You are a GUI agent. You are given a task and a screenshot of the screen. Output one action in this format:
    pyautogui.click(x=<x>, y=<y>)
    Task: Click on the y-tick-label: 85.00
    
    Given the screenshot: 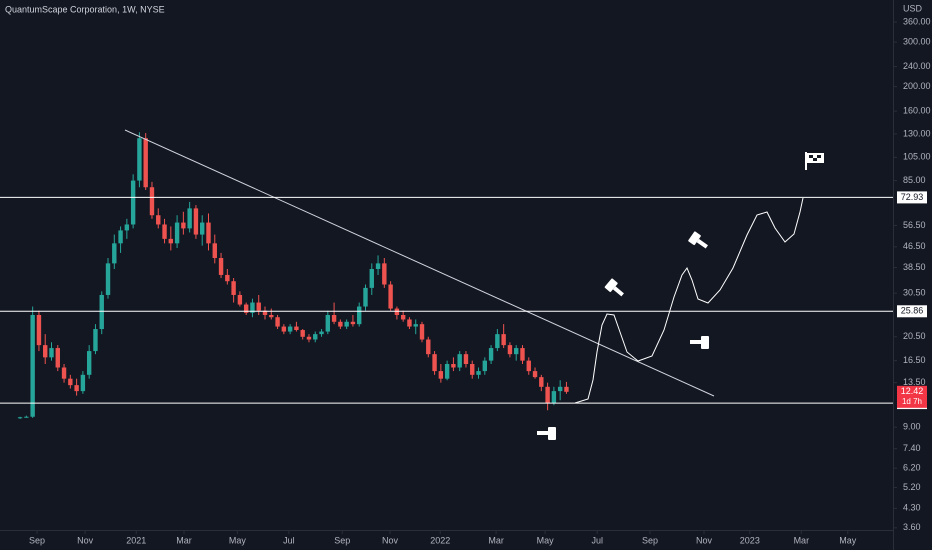 What is the action you would take?
    pyautogui.click(x=914, y=180)
    